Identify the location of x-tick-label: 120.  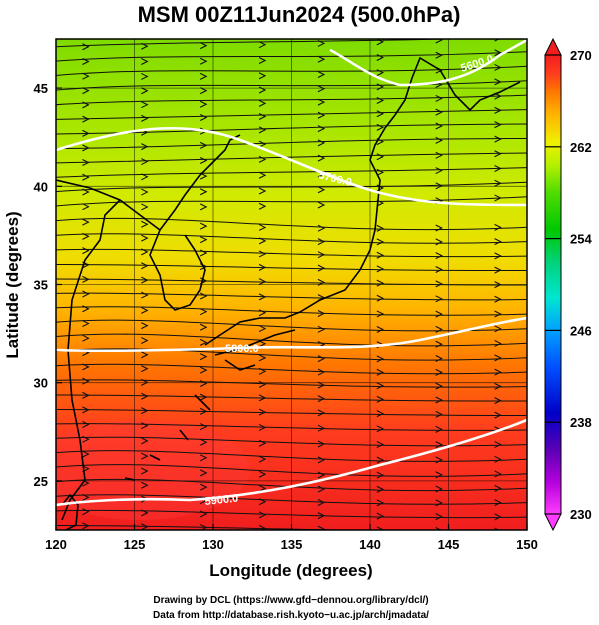
(56, 544).